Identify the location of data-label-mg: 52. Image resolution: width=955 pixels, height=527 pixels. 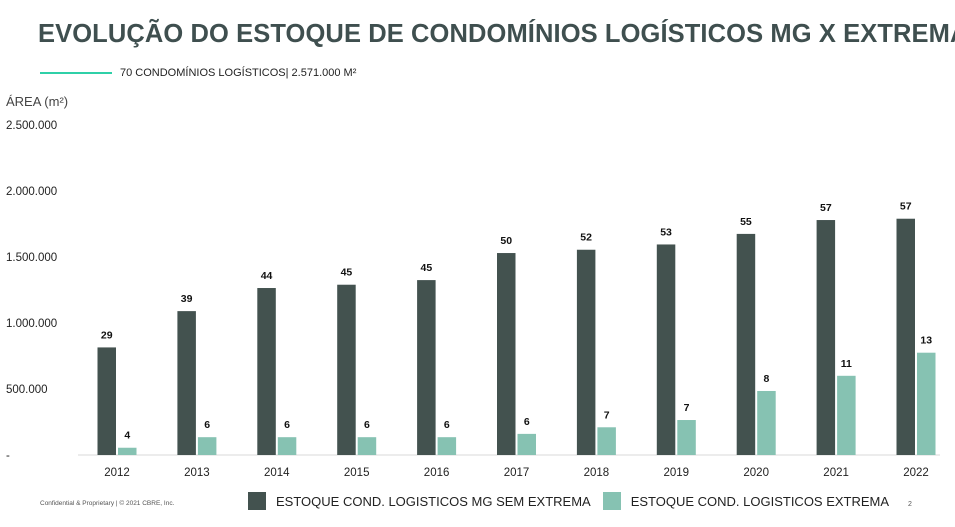
(586, 238).